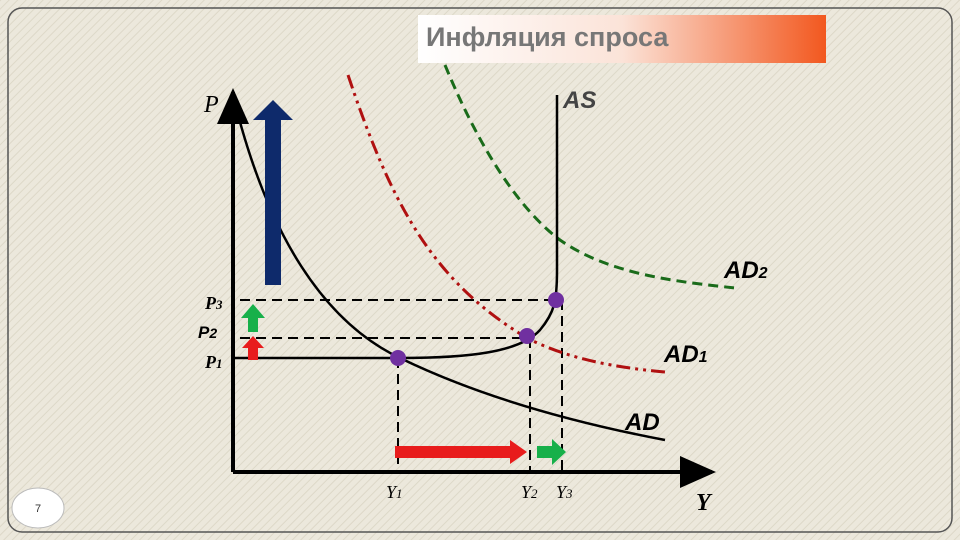 The height and width of the screenshot is (540, 960). I want to click on guides, so click(401, 385).